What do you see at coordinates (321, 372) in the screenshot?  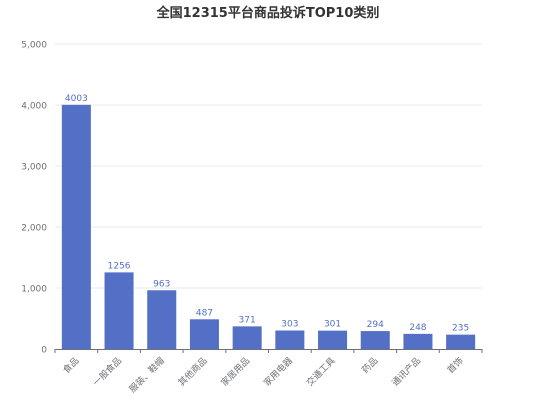 I see `x-tick-label: 交通工具` at bounding box center [321, 372].